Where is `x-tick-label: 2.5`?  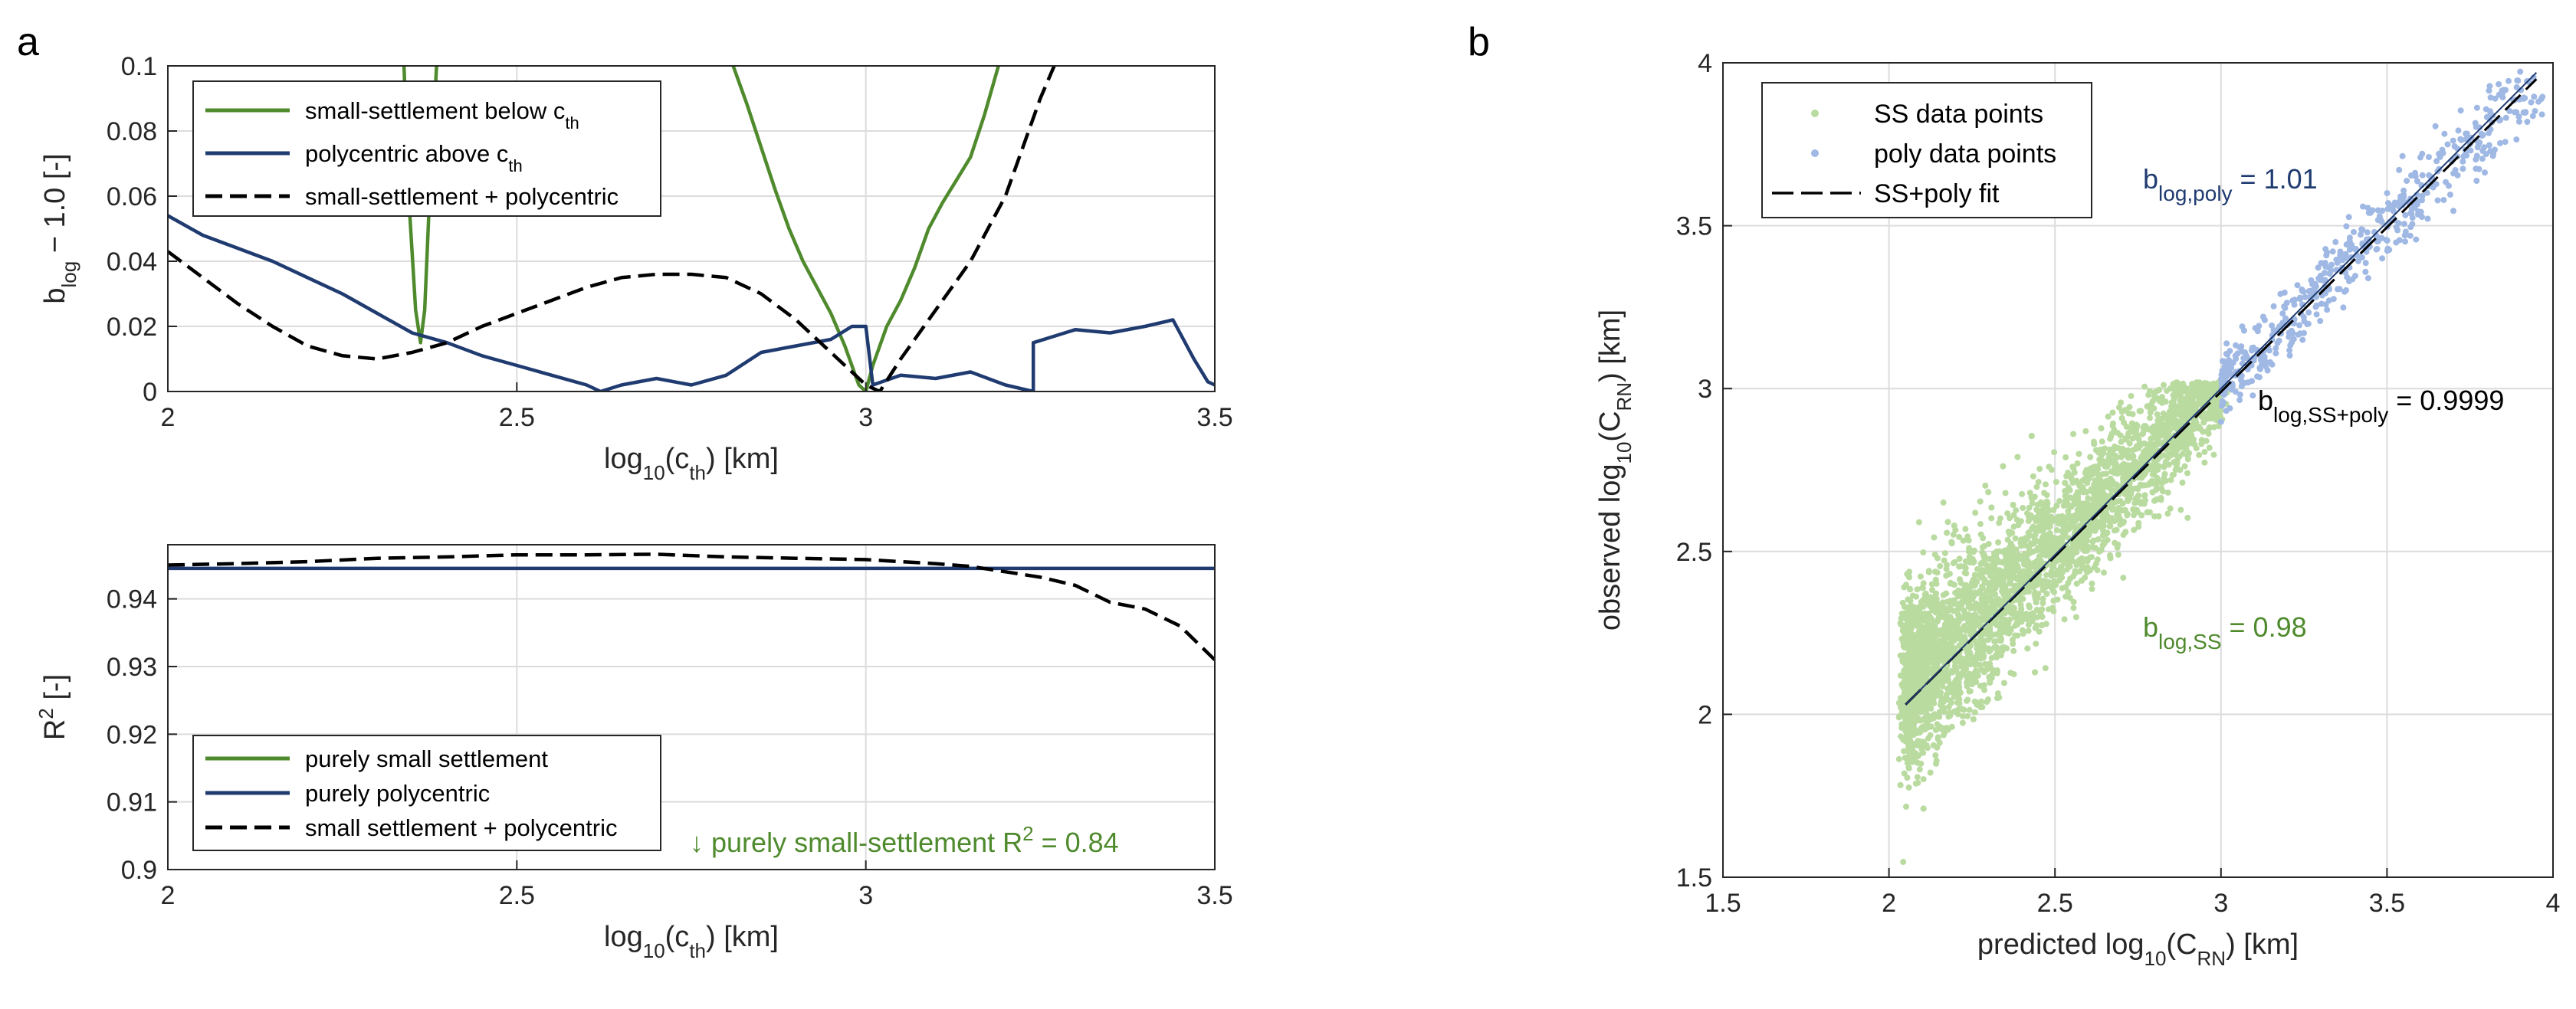
x-tick-label: 2.5 is located at coordinates (517, 896).